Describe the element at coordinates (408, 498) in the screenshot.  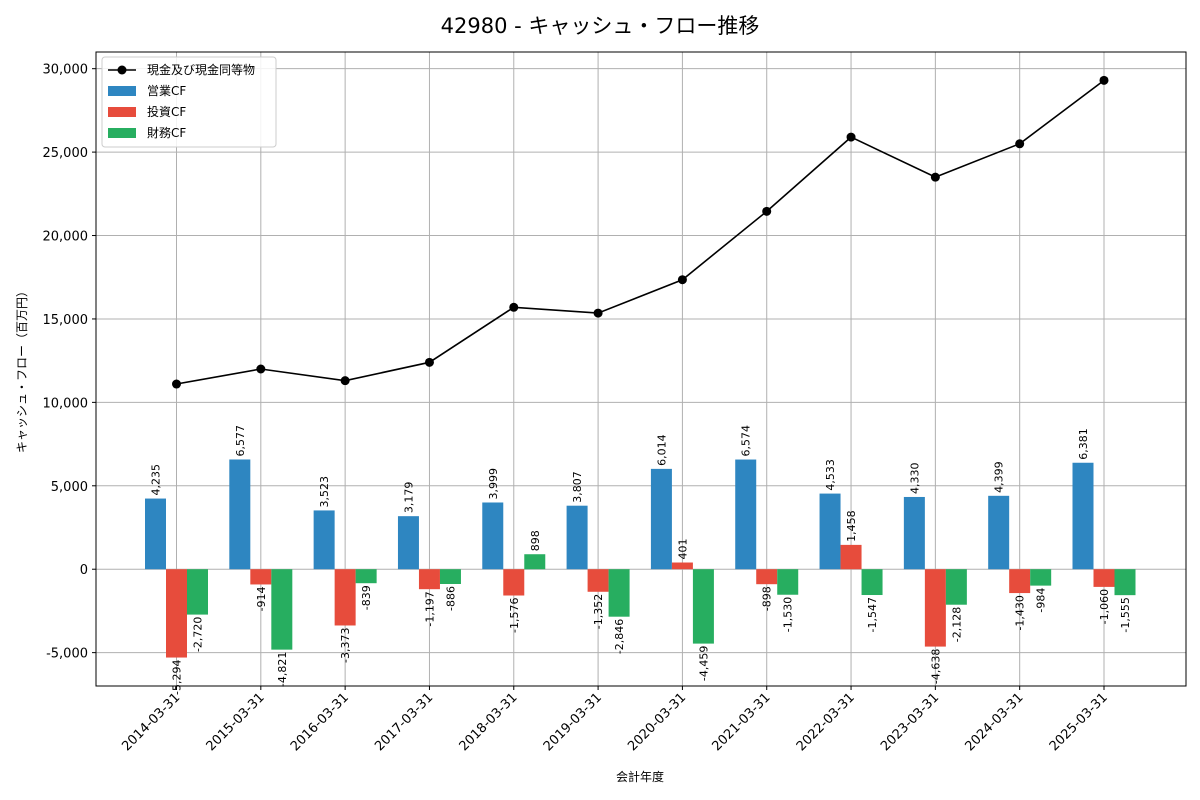
I see `bar-value-label: 3,179` at that location.